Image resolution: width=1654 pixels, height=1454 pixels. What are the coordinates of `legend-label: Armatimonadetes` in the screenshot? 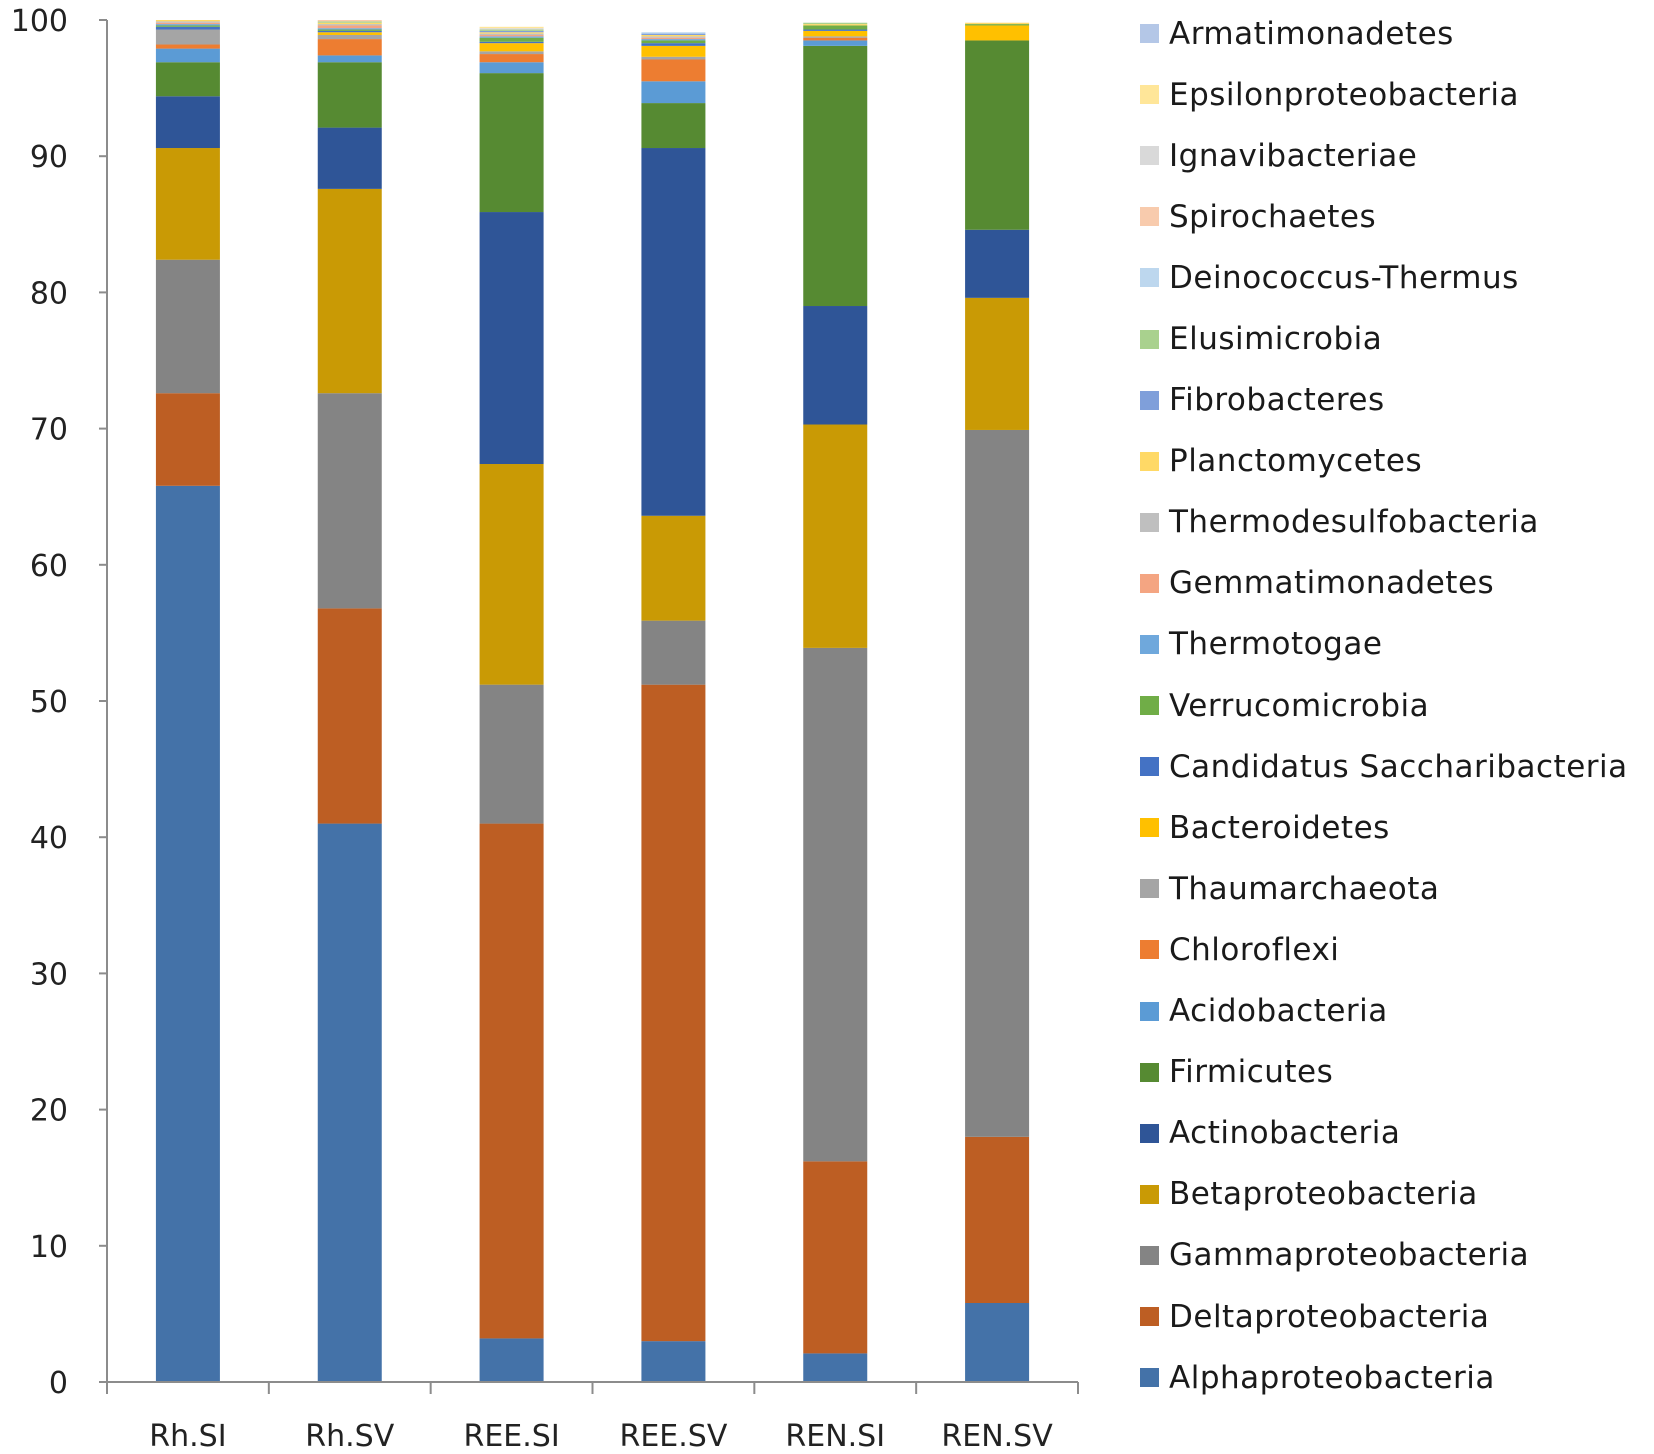 It's located at (1311, 33).